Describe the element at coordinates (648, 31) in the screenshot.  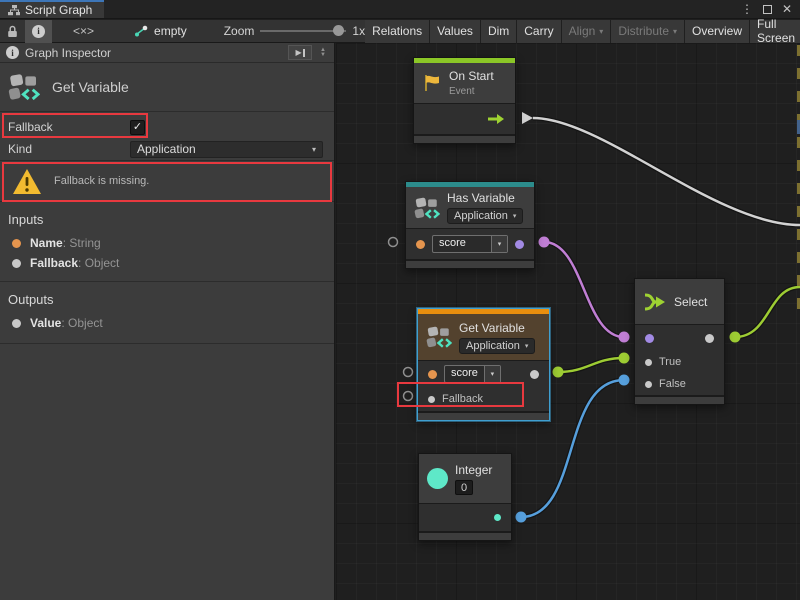
I see `distribute-button: Distribute ▾` at that location.